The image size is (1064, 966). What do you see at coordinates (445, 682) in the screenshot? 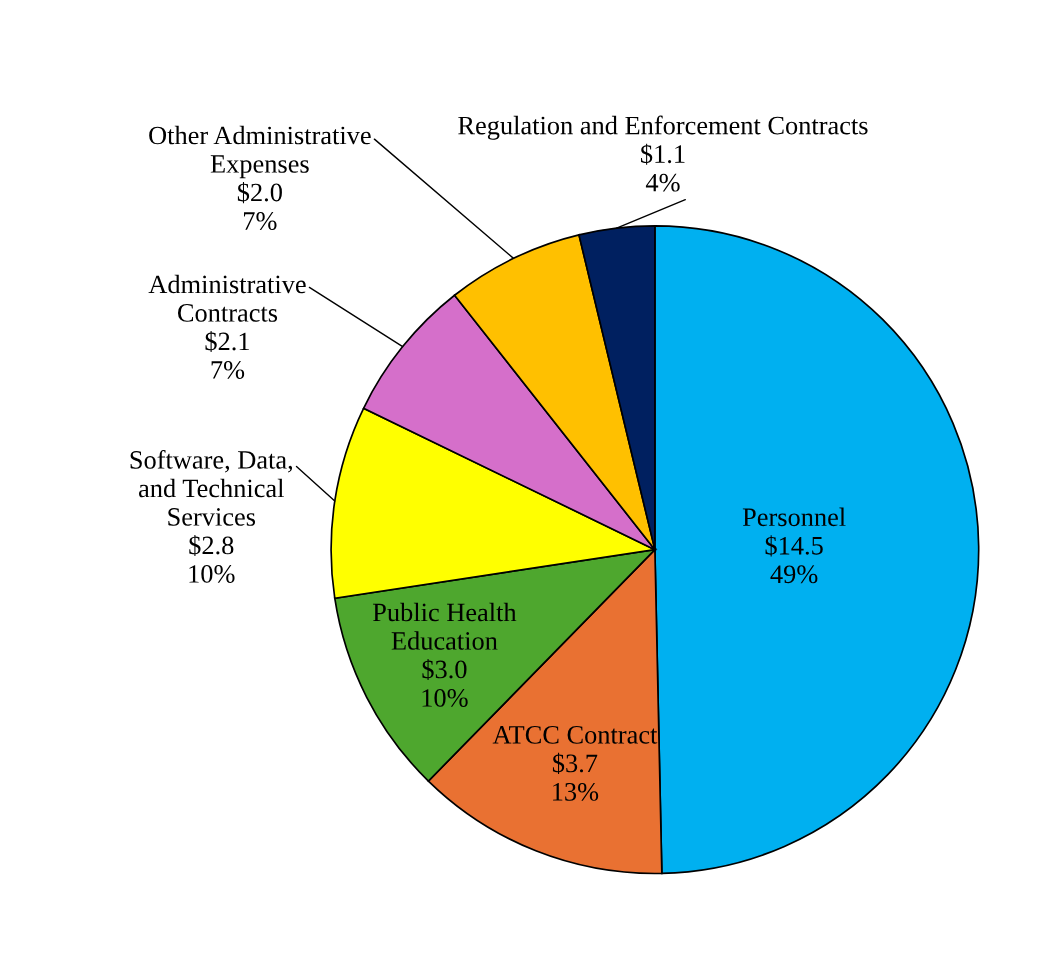
I see `data-label: $3.0 10%` at bounding box center [445, 682].